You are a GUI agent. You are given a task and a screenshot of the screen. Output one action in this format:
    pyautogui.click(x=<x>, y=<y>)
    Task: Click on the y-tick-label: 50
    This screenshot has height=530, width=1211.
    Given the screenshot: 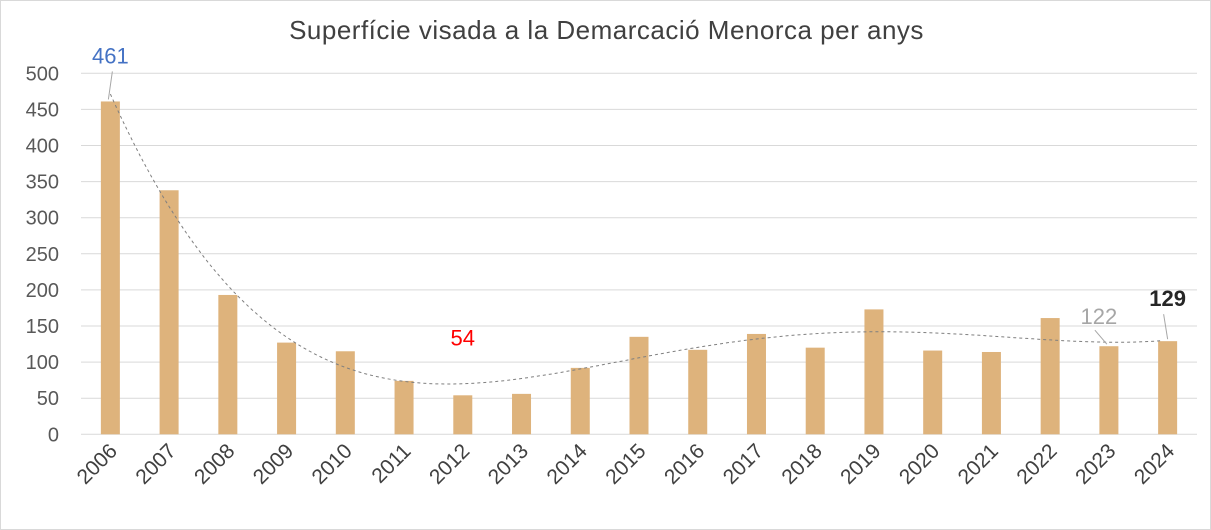 What is the action you would take?
    pyautogui.click(x=48, y=399)
    